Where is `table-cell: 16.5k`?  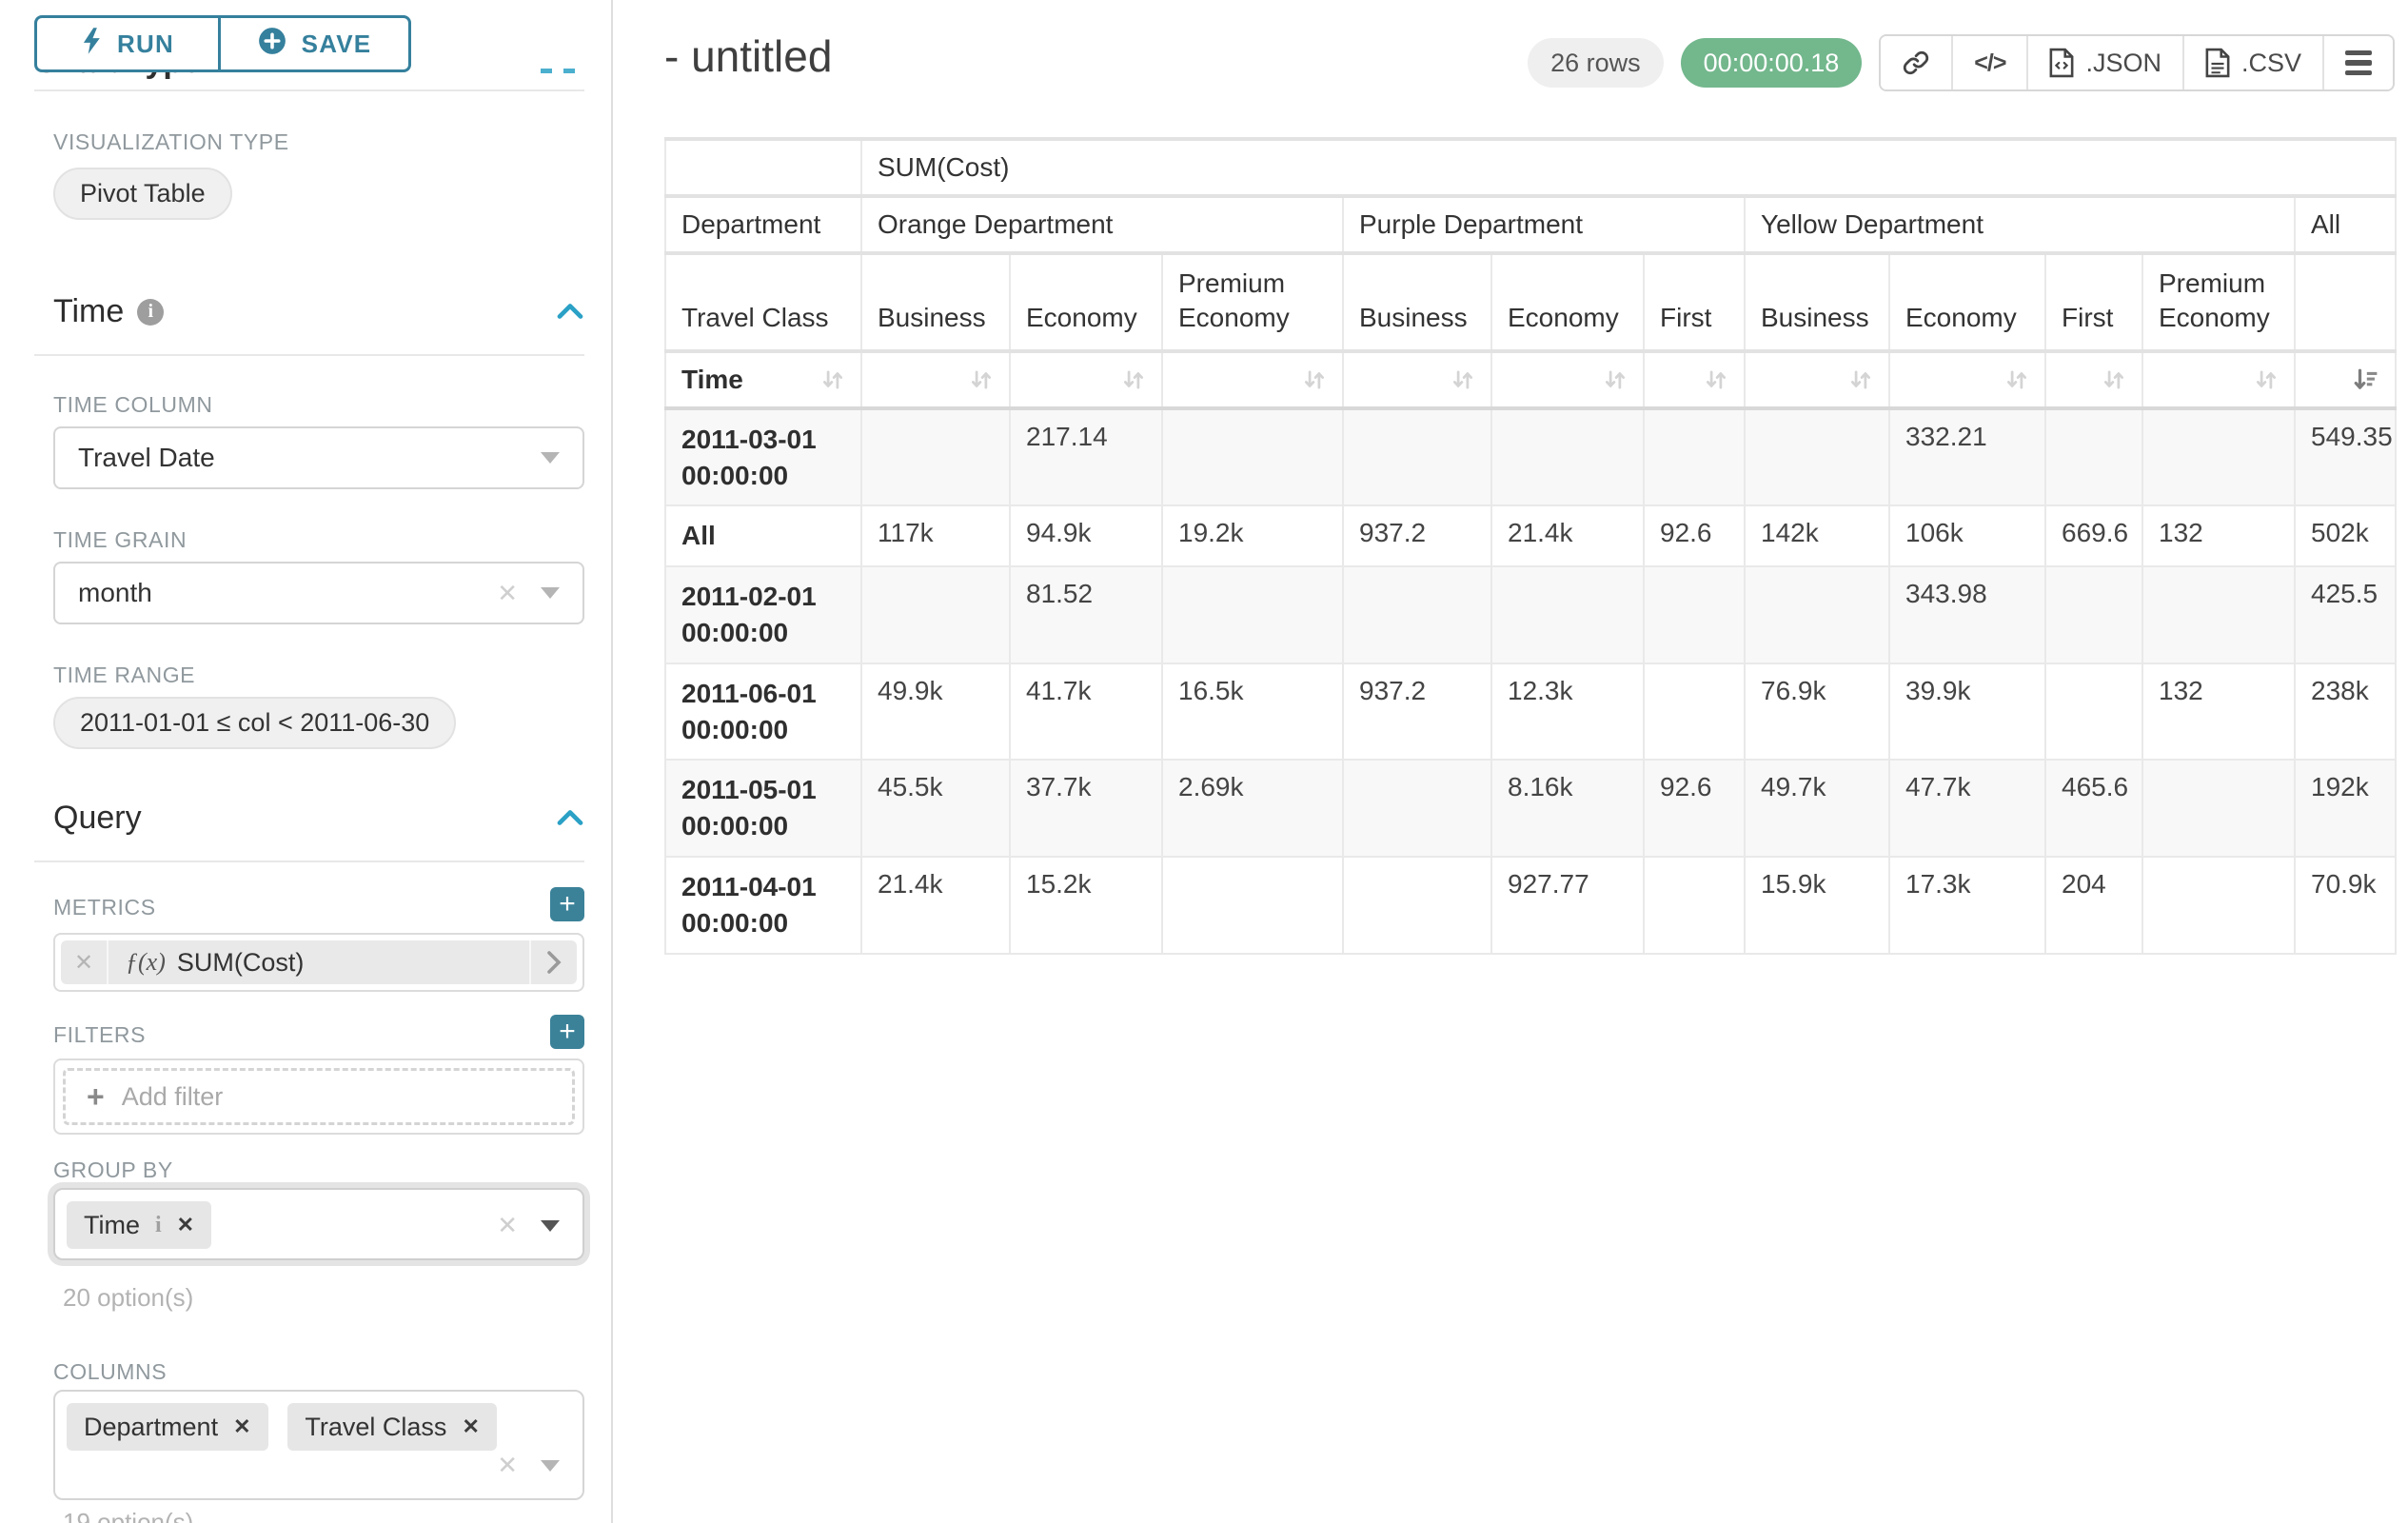 table-cell: 16.5k is located at coordinates (1252, 712).